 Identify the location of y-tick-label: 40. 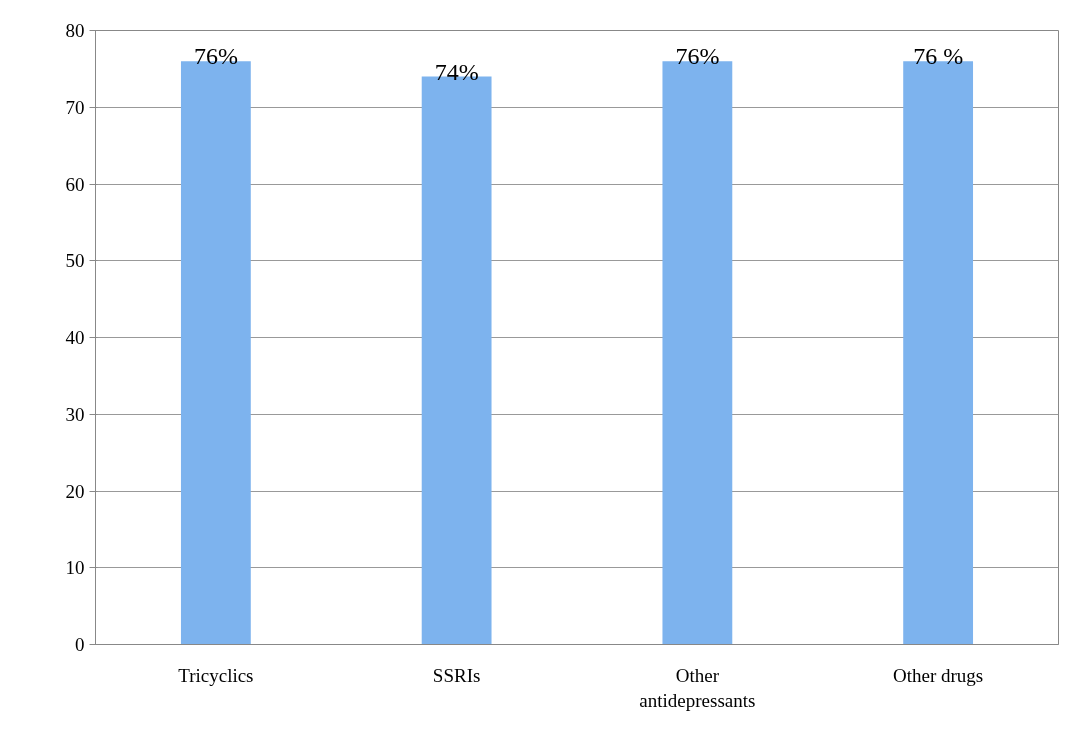
(75, 337).